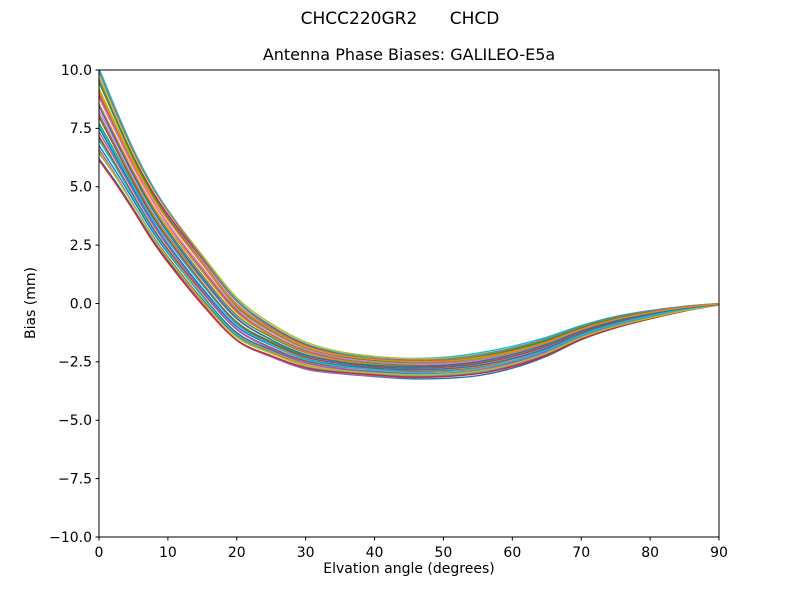 The image size is (800, 600). I want to click on y-tick-label: −2.5, so click(75, 363).